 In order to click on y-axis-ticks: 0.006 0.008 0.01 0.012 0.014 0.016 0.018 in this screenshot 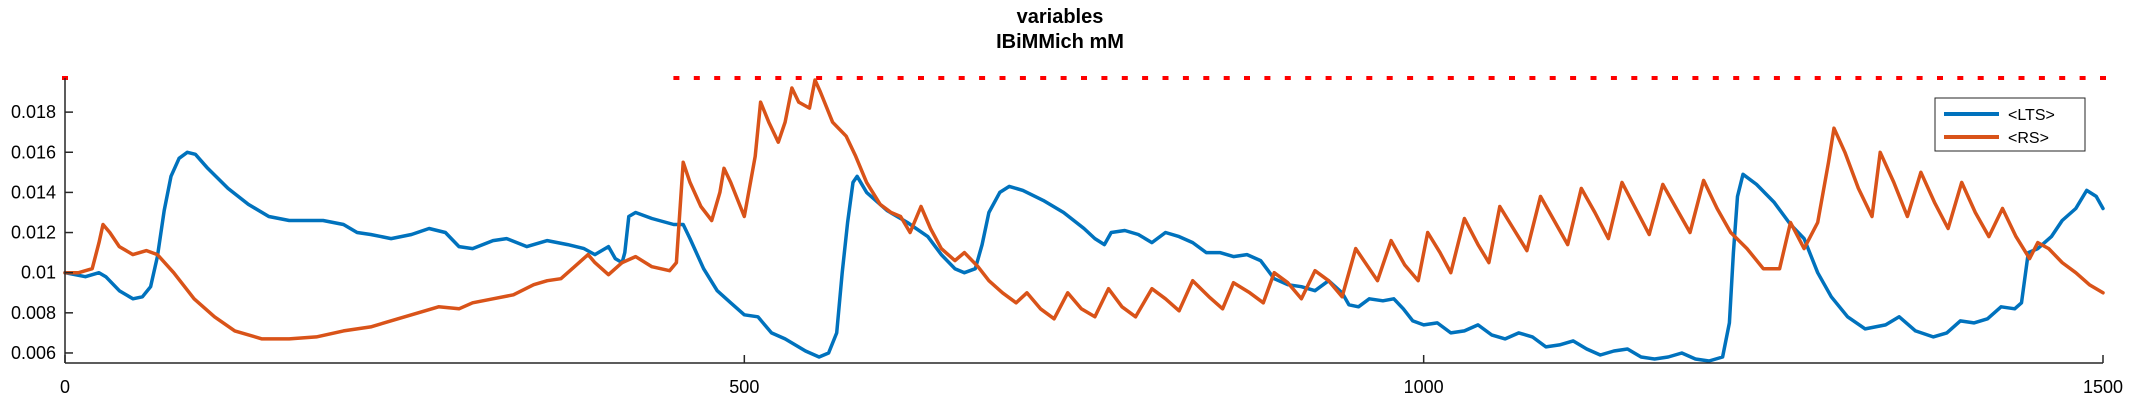, I will do `click(42, 232)`.